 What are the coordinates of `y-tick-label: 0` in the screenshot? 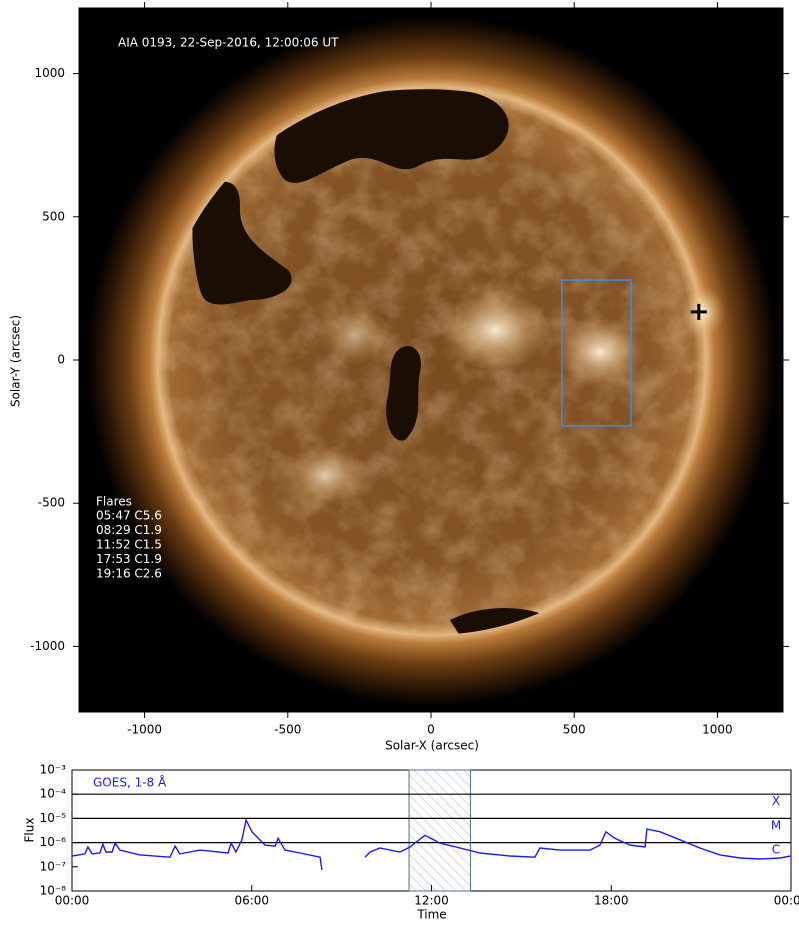 It's located at (61, 360).